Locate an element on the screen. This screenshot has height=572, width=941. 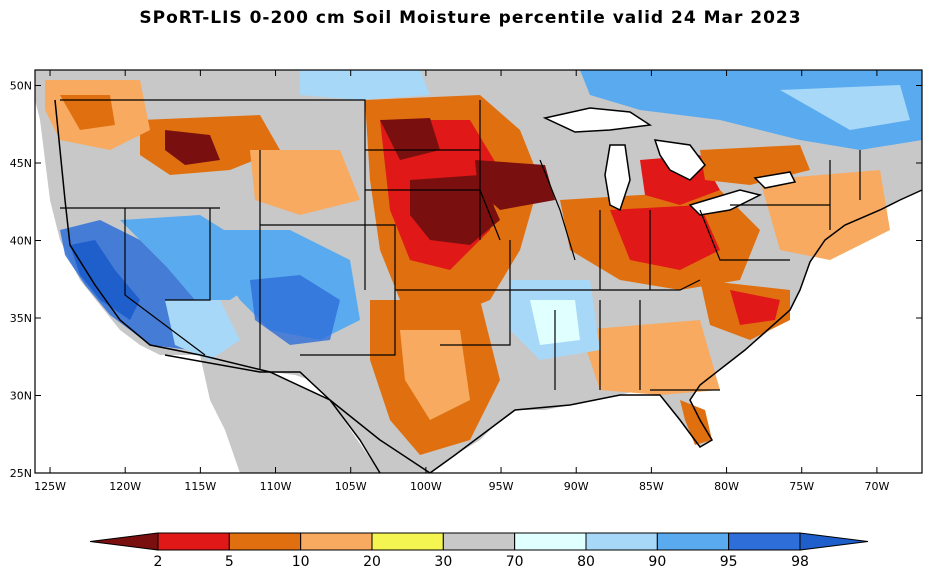
lake-superior is located at coordinates (597, 120).